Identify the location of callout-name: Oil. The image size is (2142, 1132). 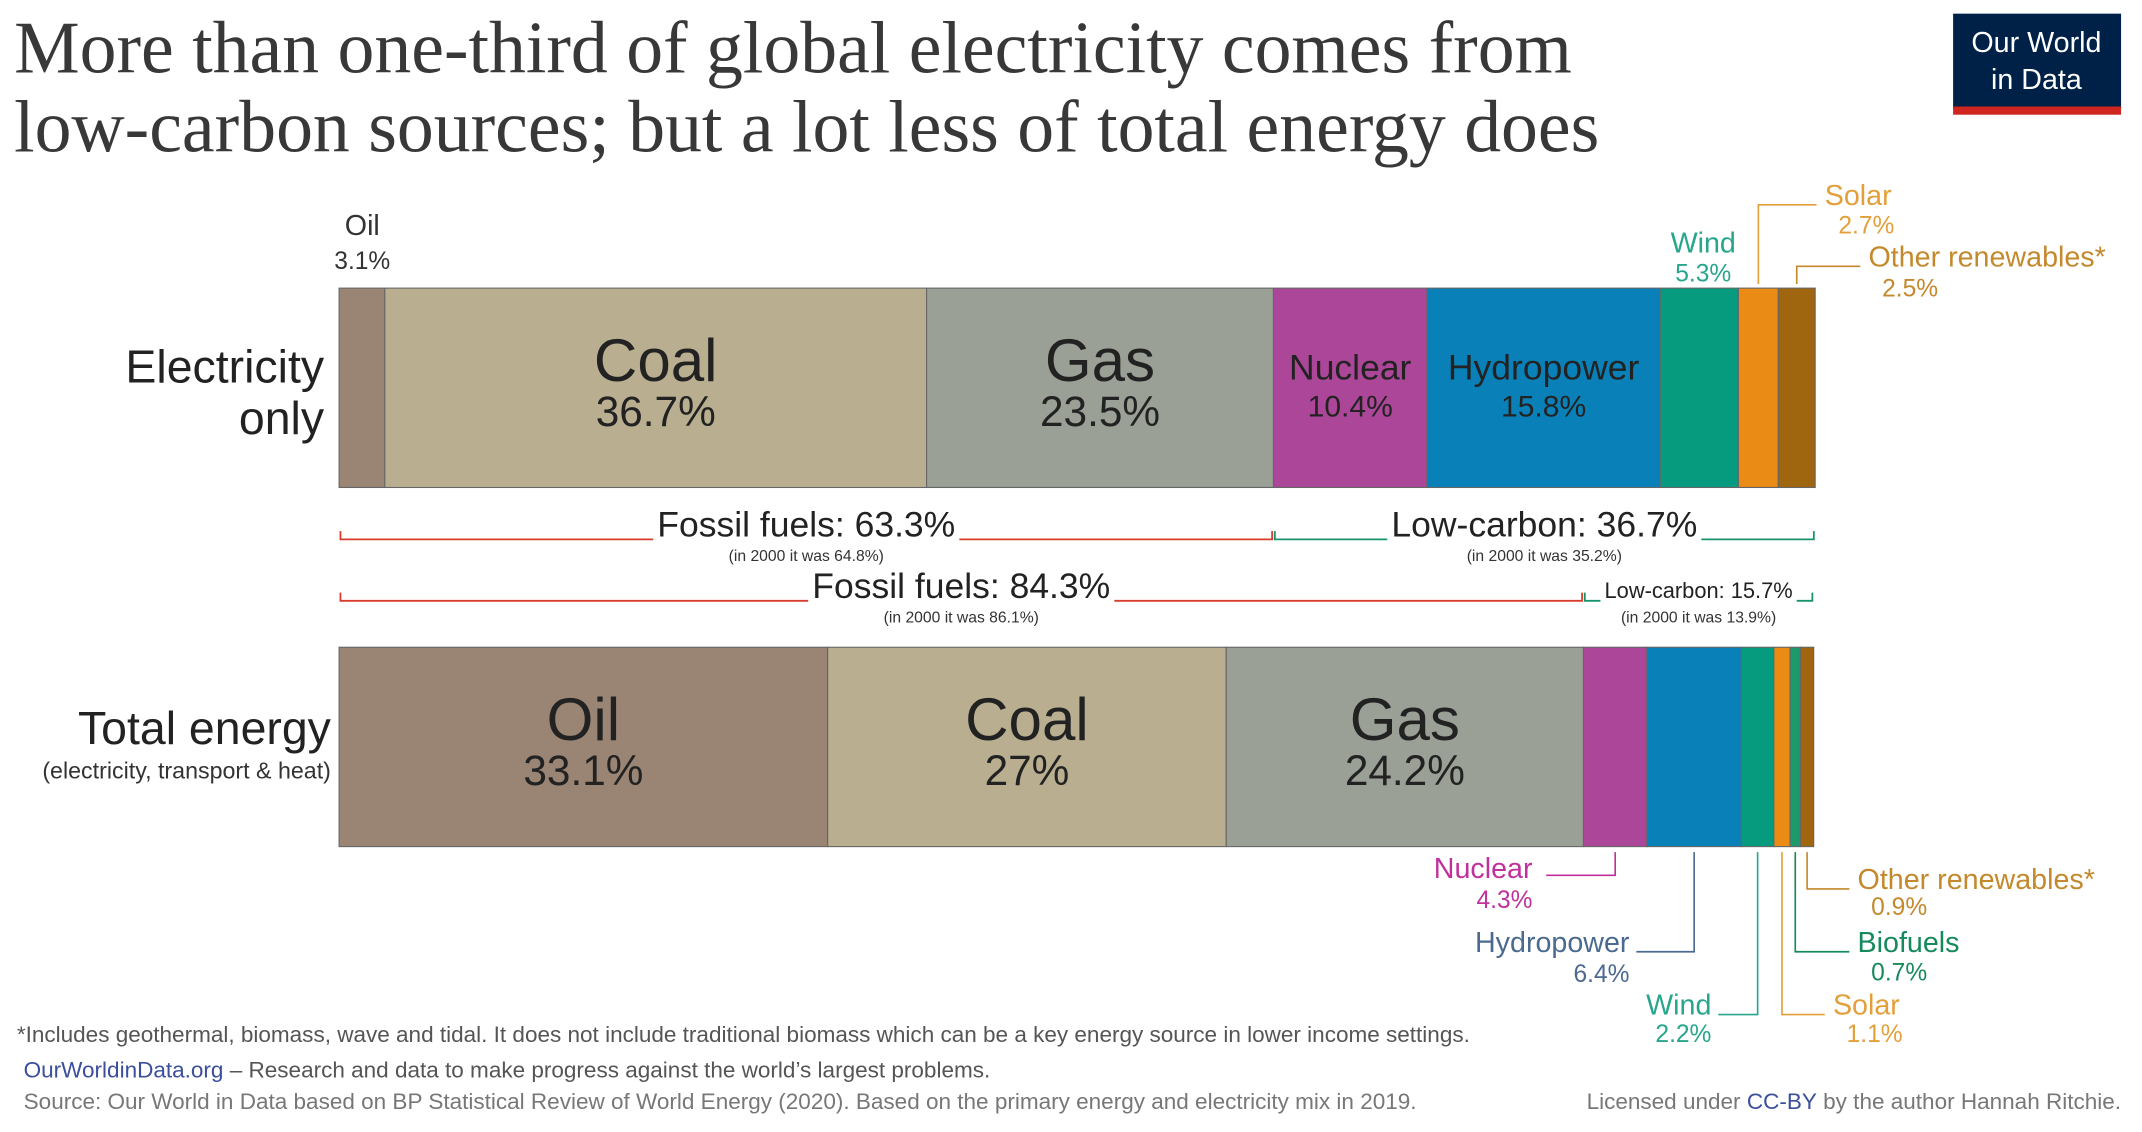
(362, 226).